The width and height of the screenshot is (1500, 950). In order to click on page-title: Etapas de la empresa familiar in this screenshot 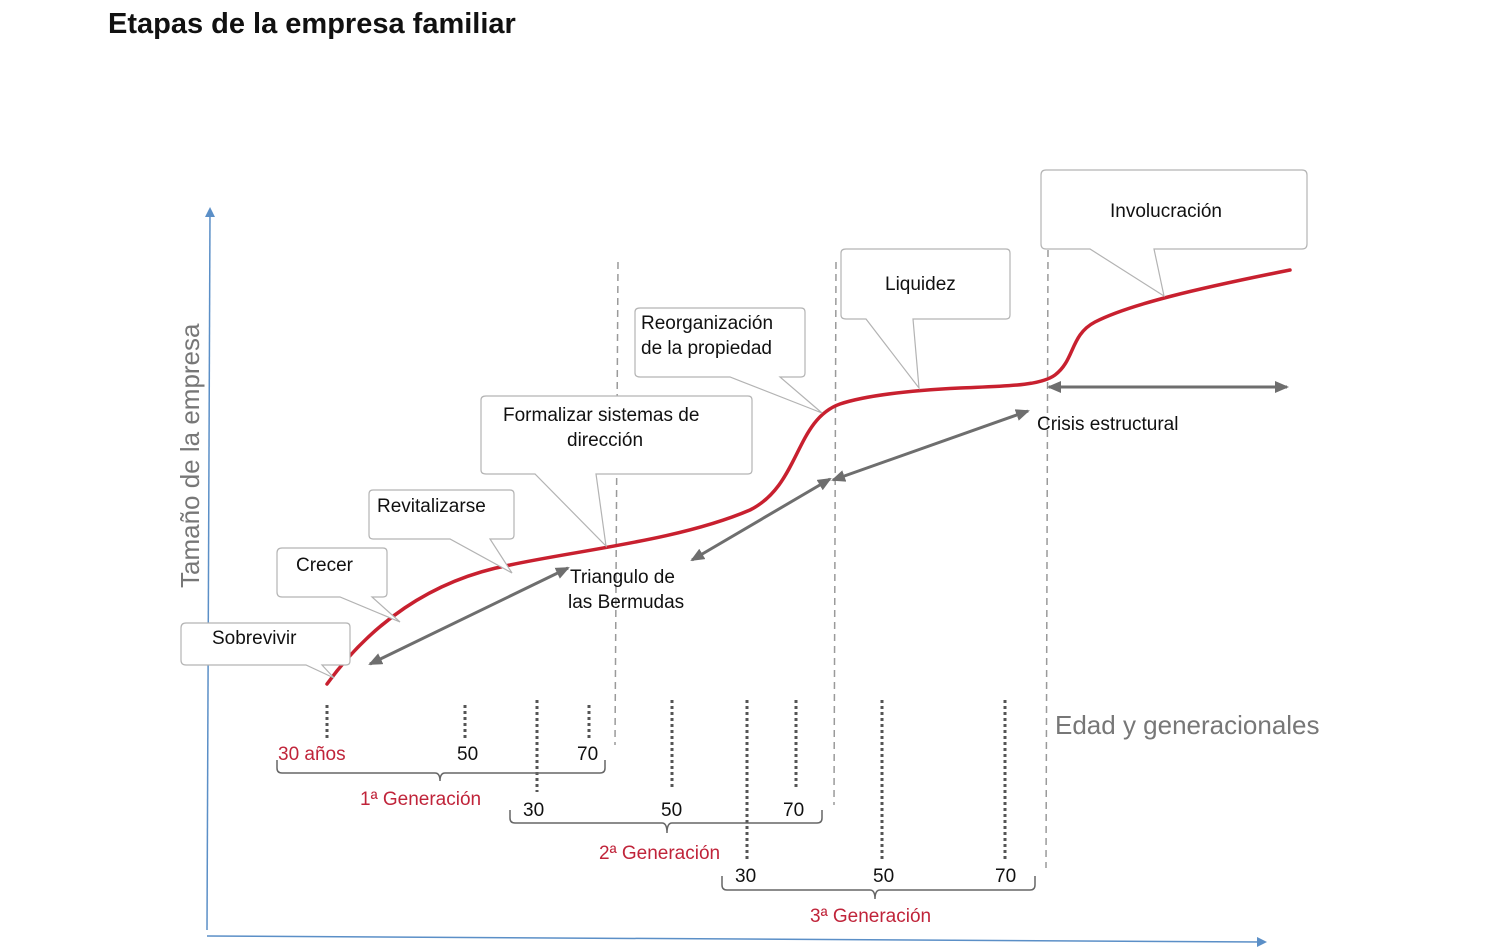, I will do `click(312, 24)`.